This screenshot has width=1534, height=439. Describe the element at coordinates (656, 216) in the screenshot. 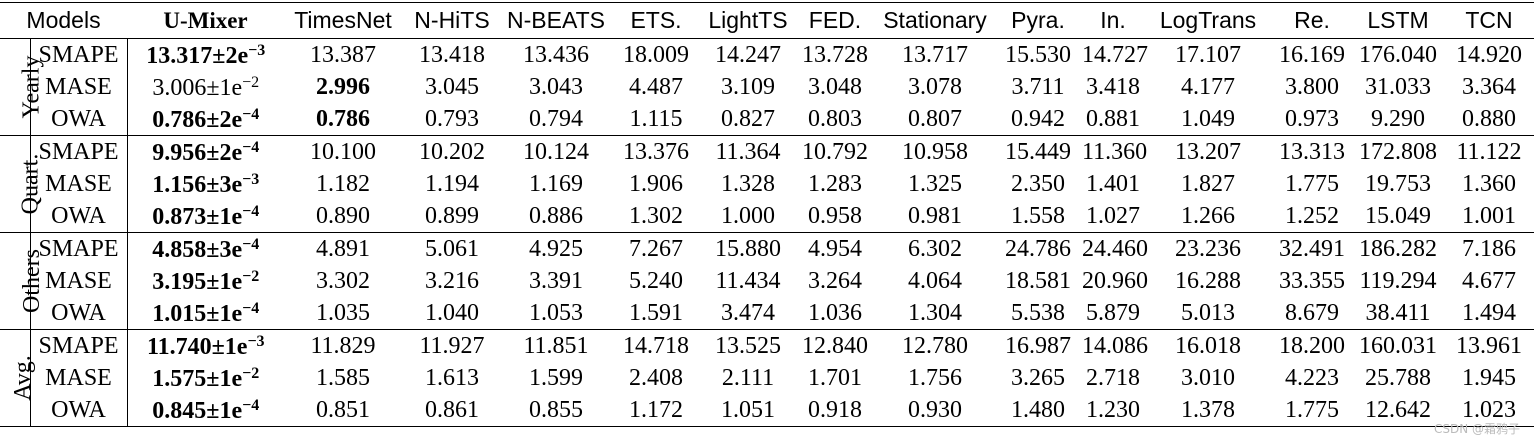

I see `value-cell: 1.302` at that location.